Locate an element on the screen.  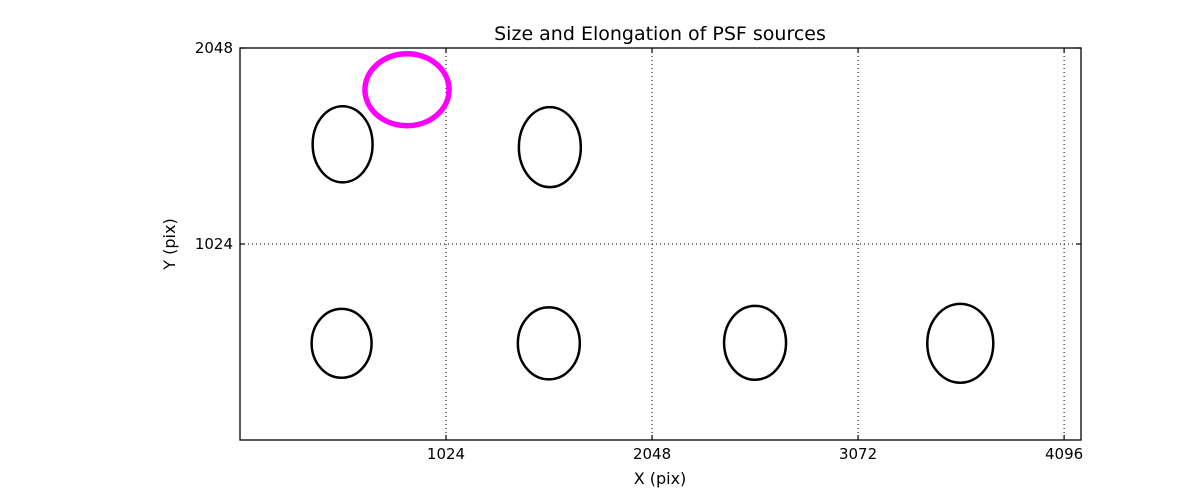
x-tick-label: 1024 is located at coordinates (446, 454).